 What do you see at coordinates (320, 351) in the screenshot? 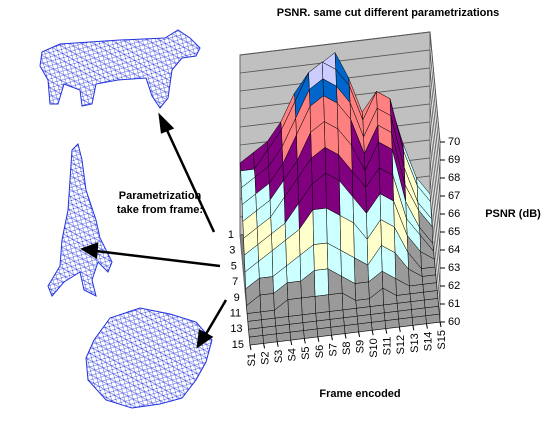
I see `x-tick-label: S6` at bounding box center [320, 351].